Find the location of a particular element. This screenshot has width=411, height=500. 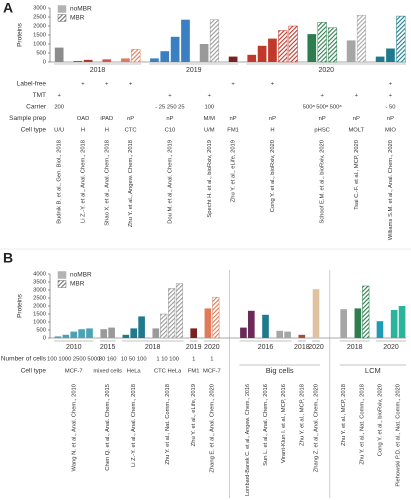

y-tick-label: 3000 is located at coordinates (39, 9).